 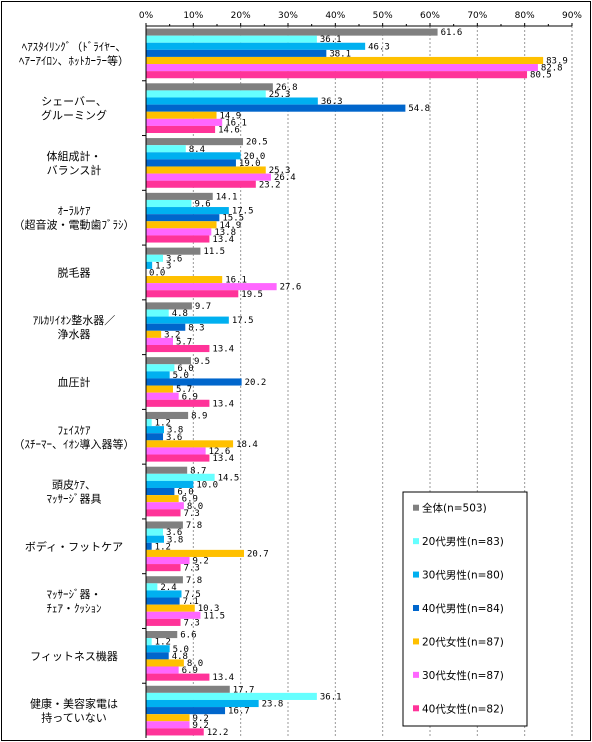 I want to click on data-label: 80.5, so click(x=541, y=76).